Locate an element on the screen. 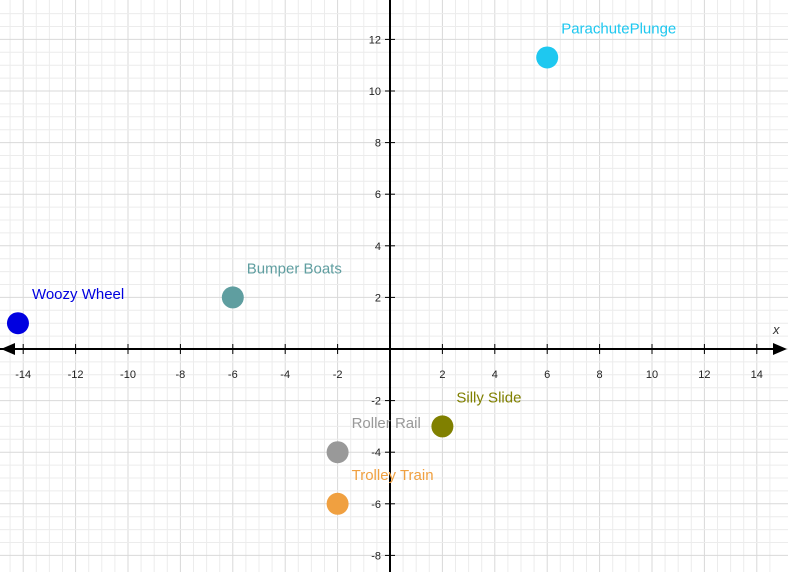 This screenshot has height=572, width=788. y-tick-label: 2 is located at coordinates (378, 298).